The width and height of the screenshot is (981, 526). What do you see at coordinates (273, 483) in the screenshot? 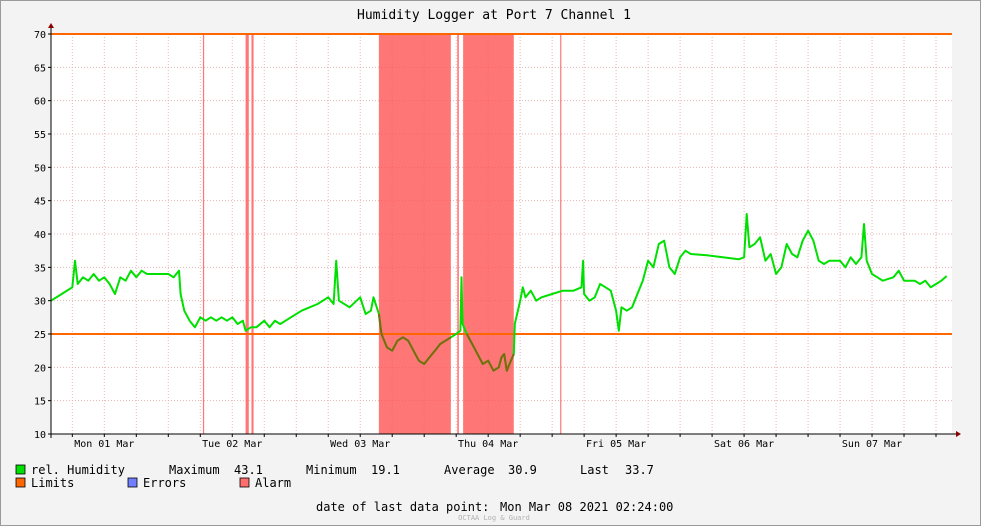
I see `alarm-legend-label: Alarm` at bounding box center [273, 483].